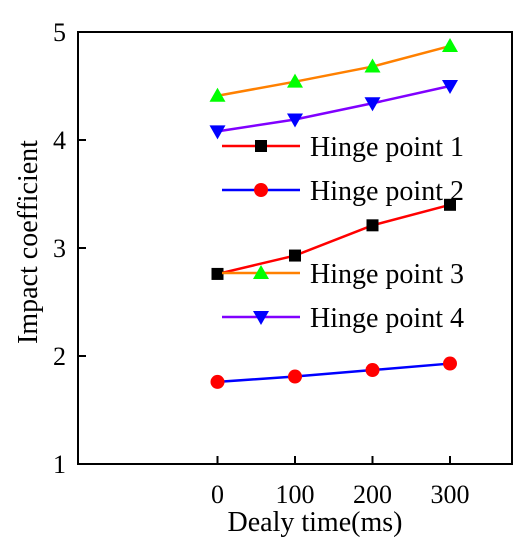 The width and height of the screenshot is (528, 550). Describe the element at coordinates (372, 494) in the screenshot. I see `x-tick-label: 200` at that location.